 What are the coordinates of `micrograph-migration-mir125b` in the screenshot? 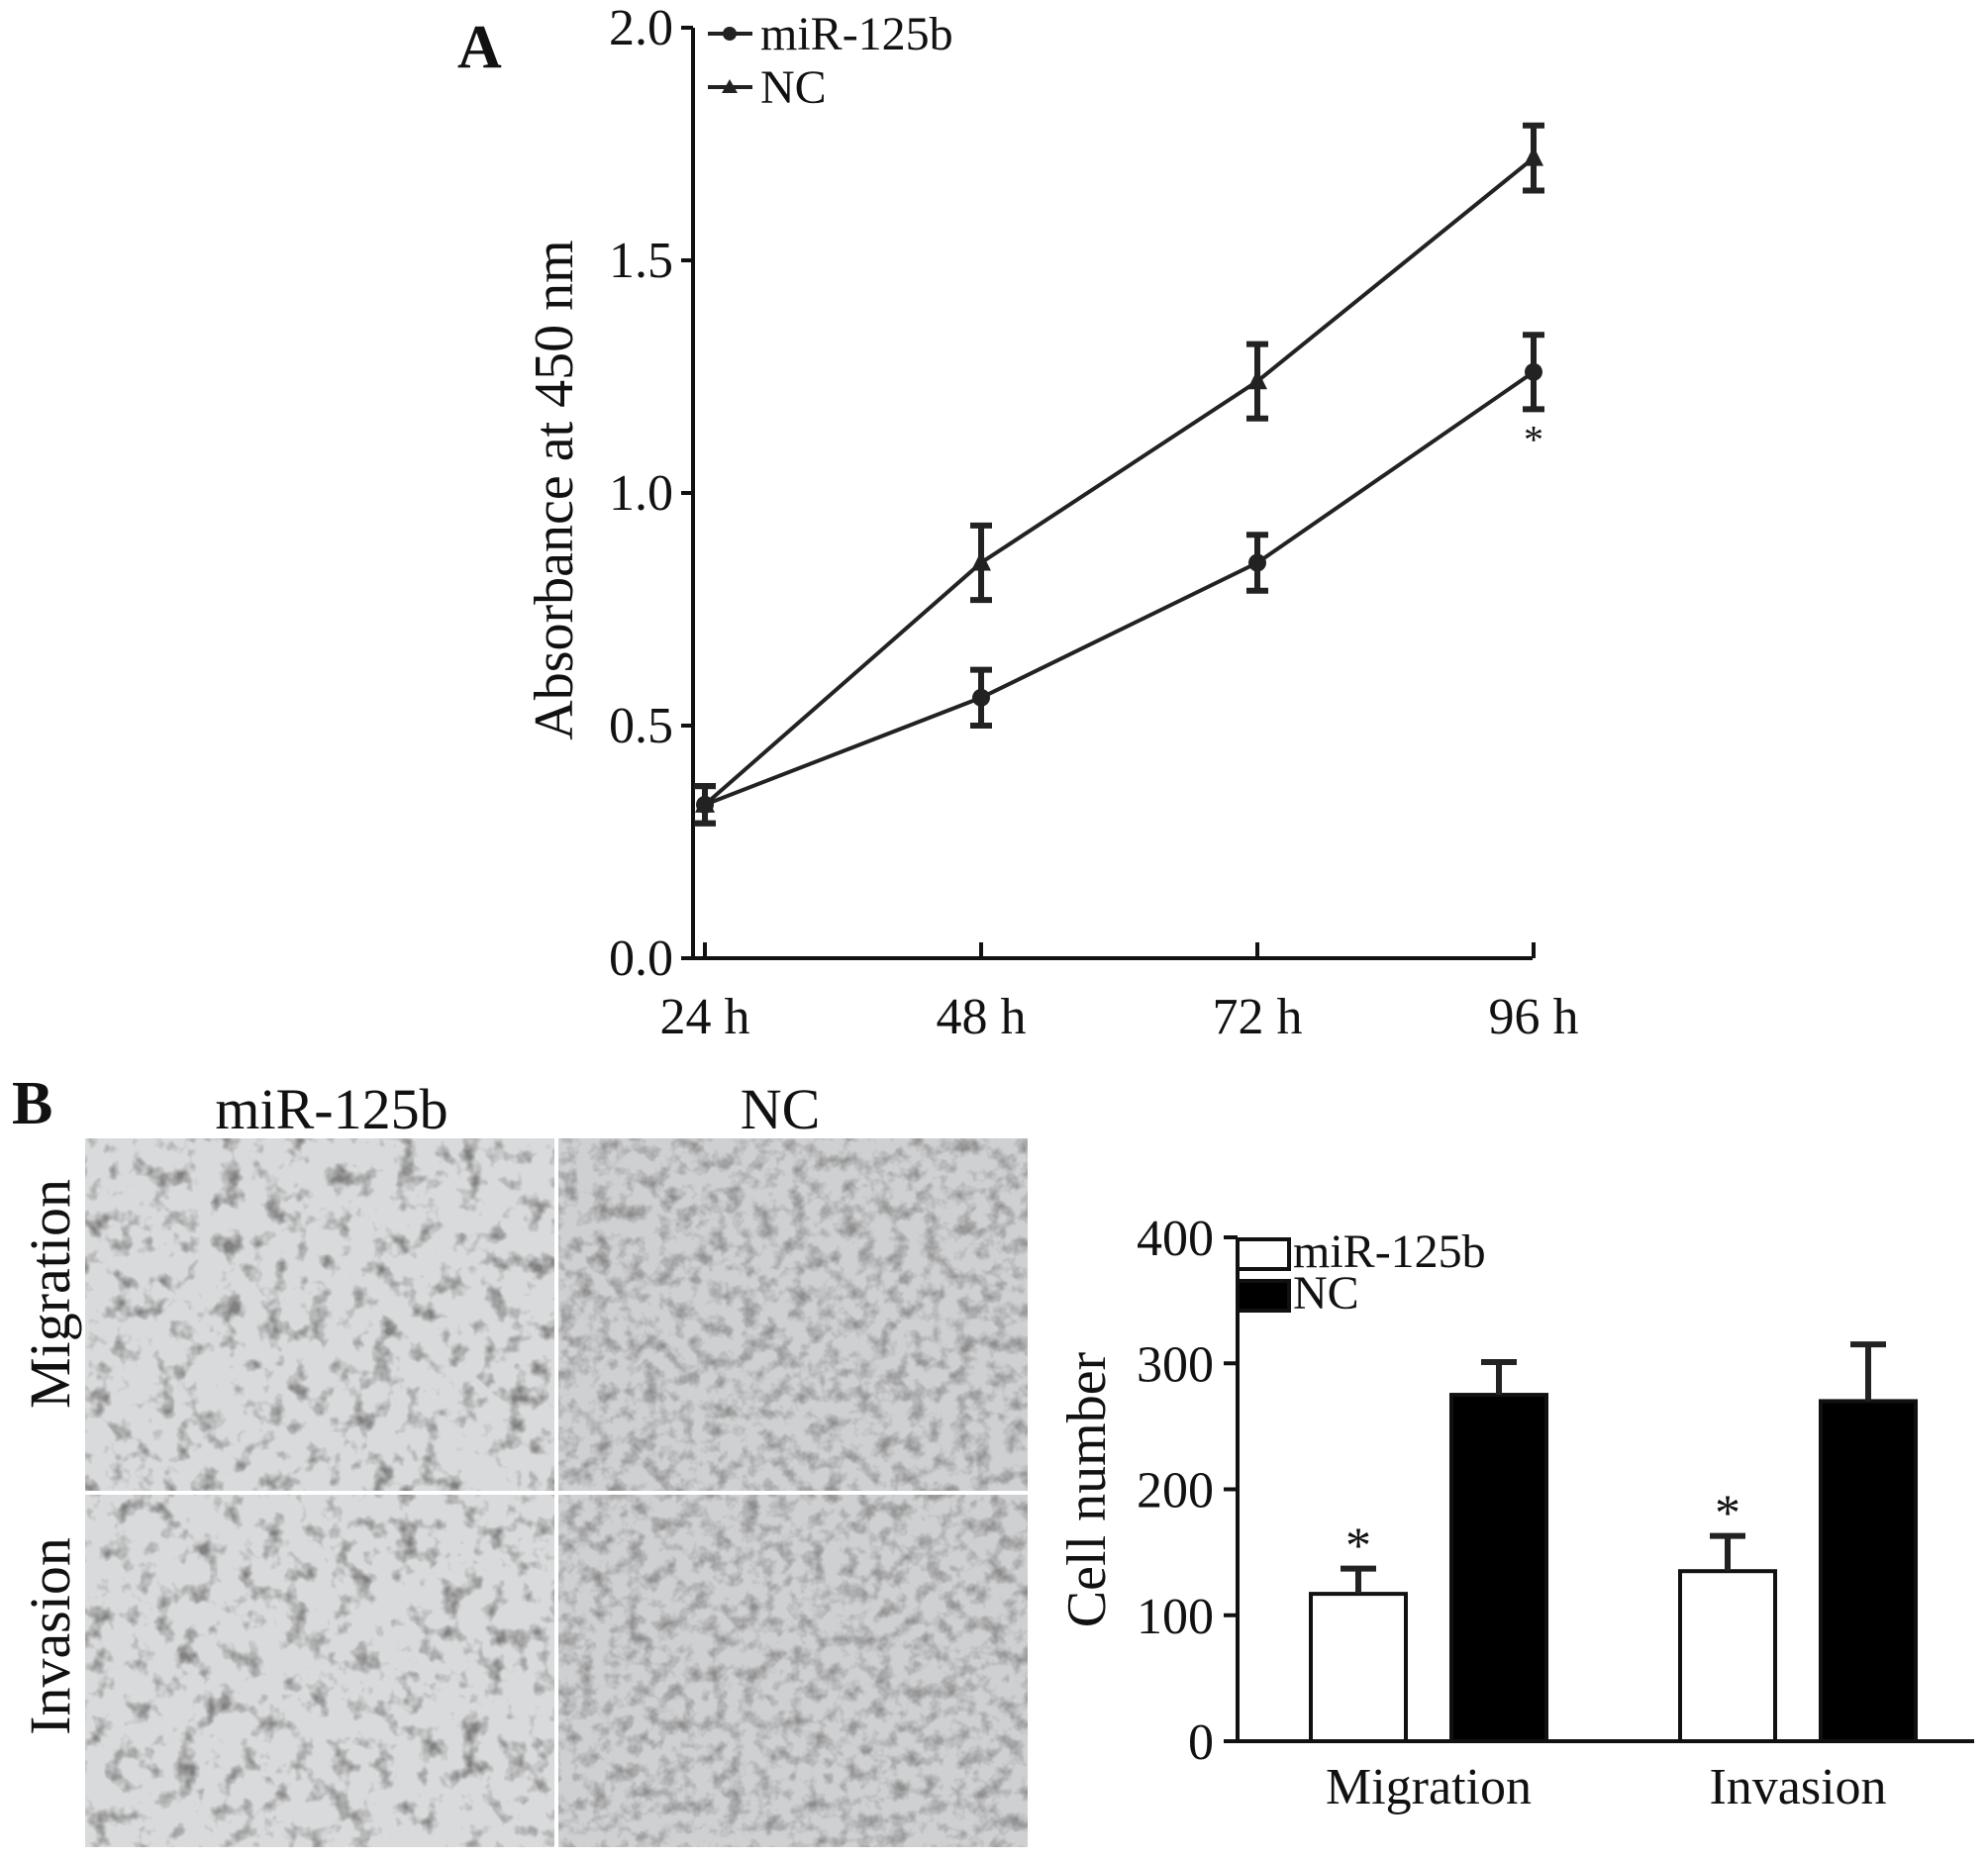 It's located at (319, 1314).